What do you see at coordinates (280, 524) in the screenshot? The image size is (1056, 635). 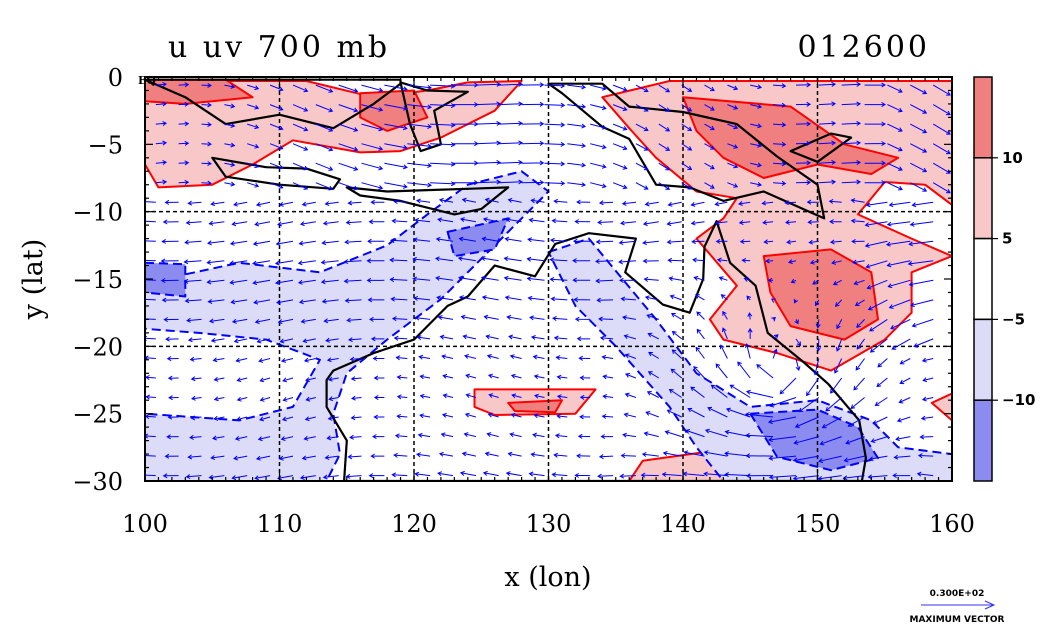 I see `x-tick-label: 110` at bounding box center [280, 524].